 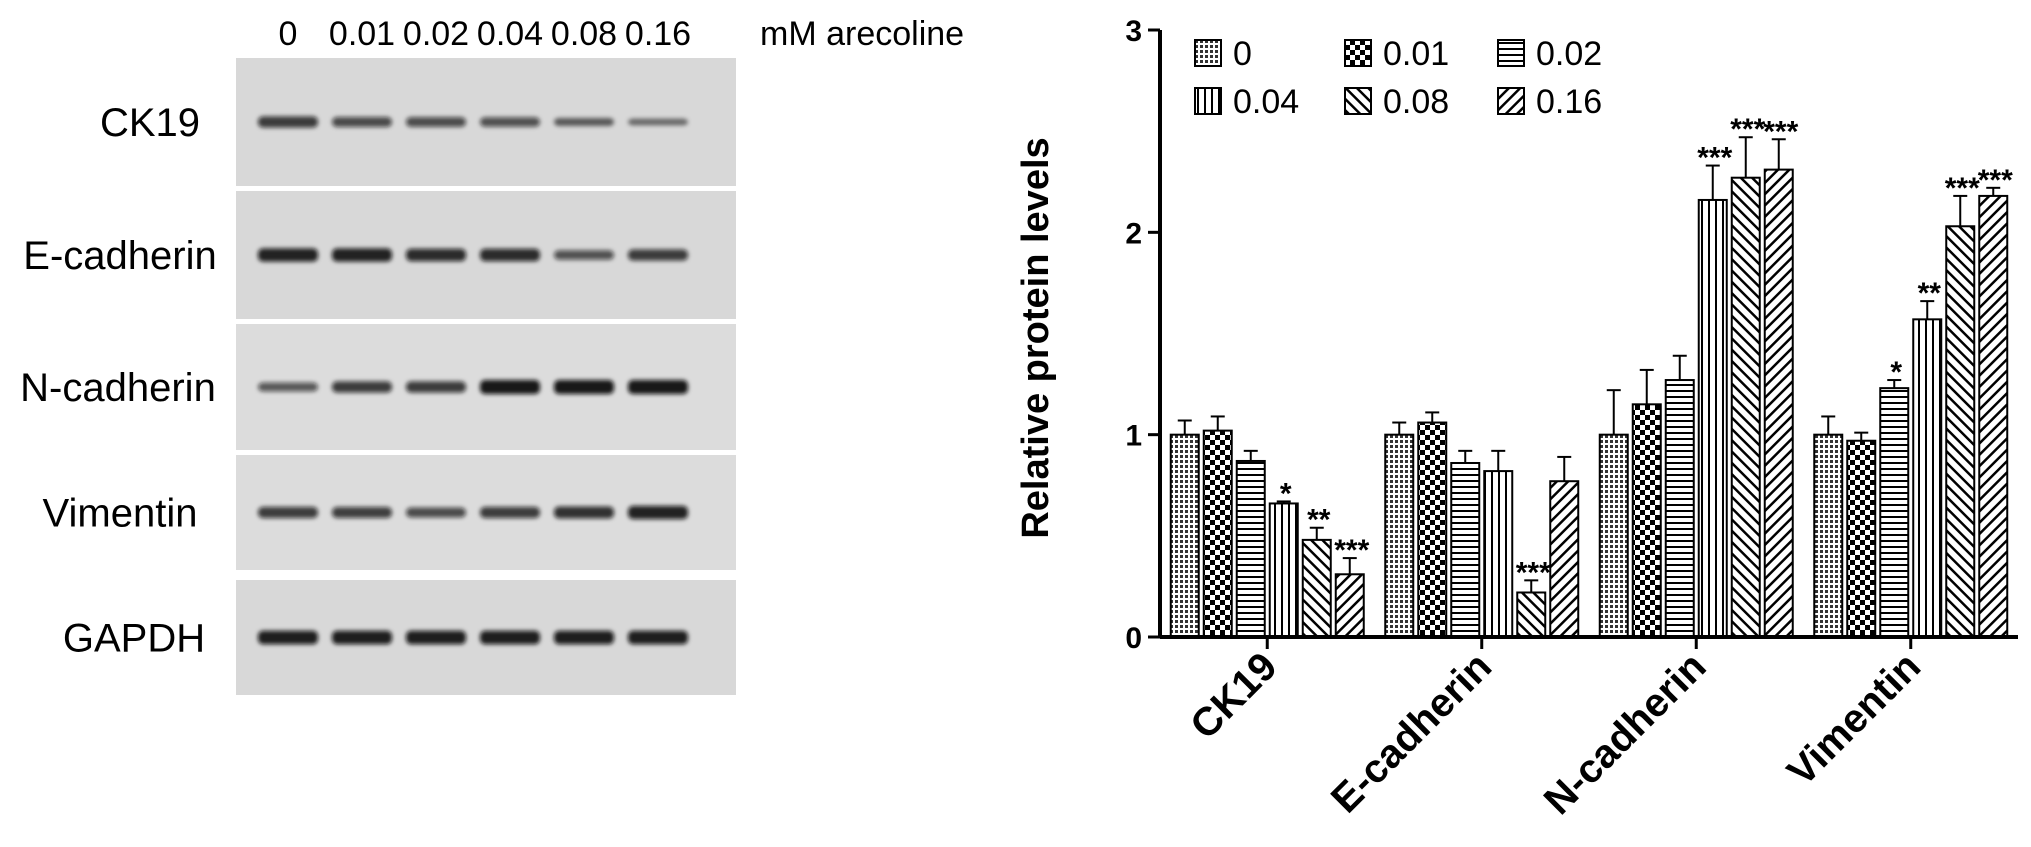 What do you see at coordinates (288, 34) in the screenshot?
I see `lane-label: 0` at bounding box center [288, 34].